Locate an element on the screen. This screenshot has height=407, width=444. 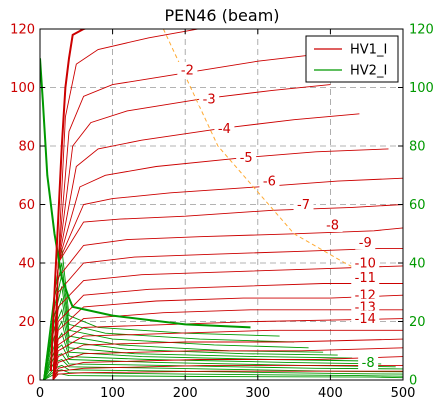
curve-label: -14 is located at coordinates (365, 319).